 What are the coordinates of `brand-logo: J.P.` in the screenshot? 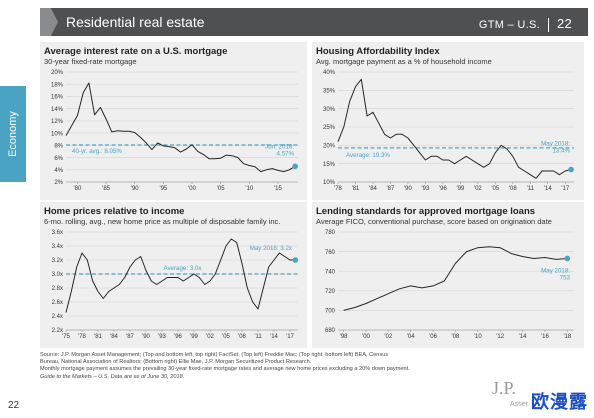 It's located at (504, 388).